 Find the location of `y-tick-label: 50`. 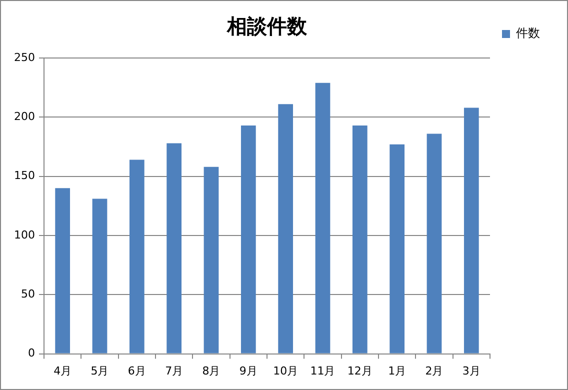

y-tick-label: 50 is located at coordinates (27, 294).